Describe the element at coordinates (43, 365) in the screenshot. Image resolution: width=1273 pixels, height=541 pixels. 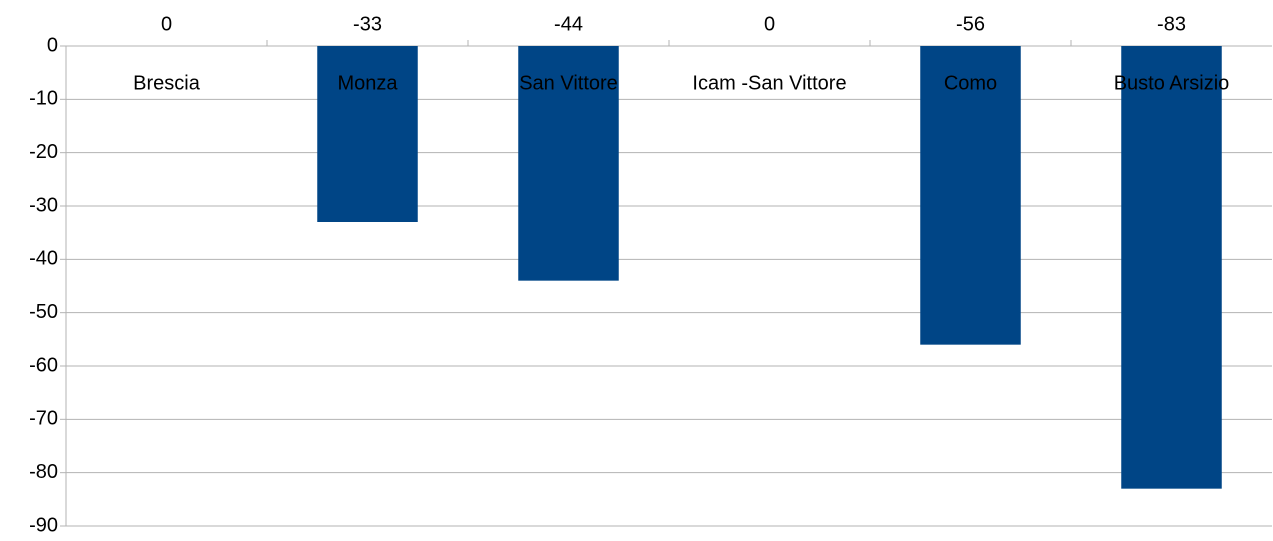
I see `y-tick-label: -60` at that location.